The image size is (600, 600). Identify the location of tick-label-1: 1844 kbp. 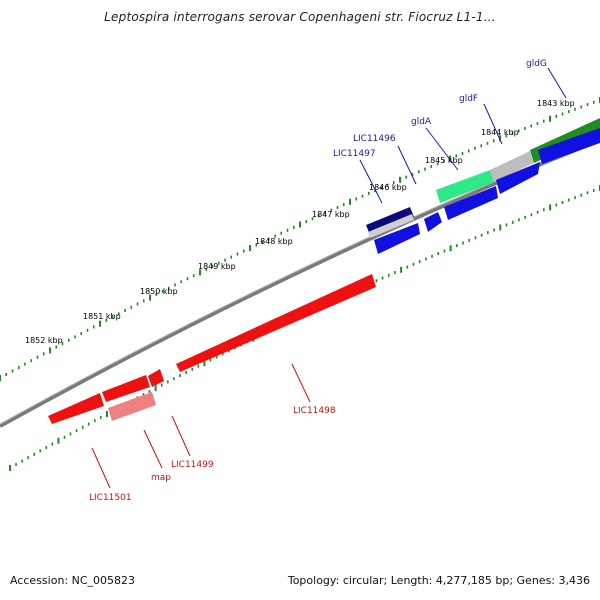
(500, 132).